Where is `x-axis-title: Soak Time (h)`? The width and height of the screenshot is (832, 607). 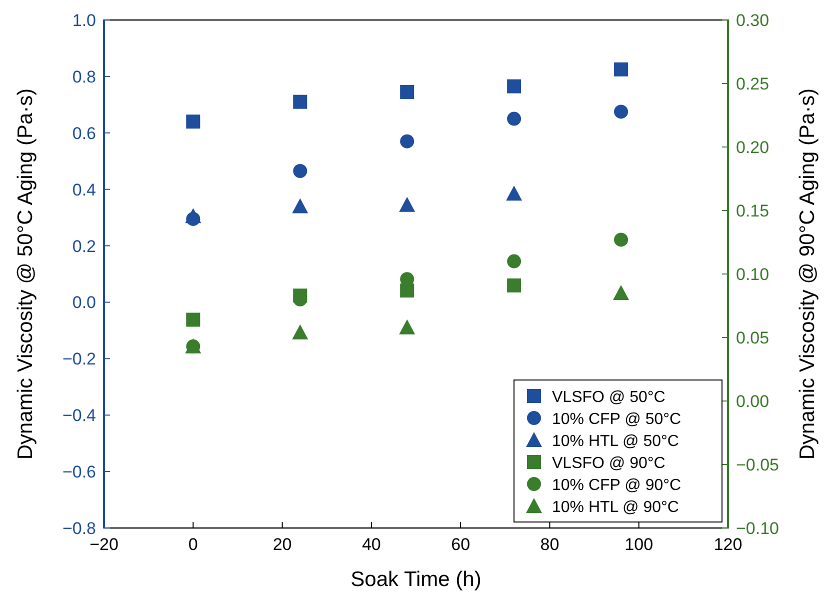 x-axis-title: Soak Time (h) is located at coordinates (416, 579).